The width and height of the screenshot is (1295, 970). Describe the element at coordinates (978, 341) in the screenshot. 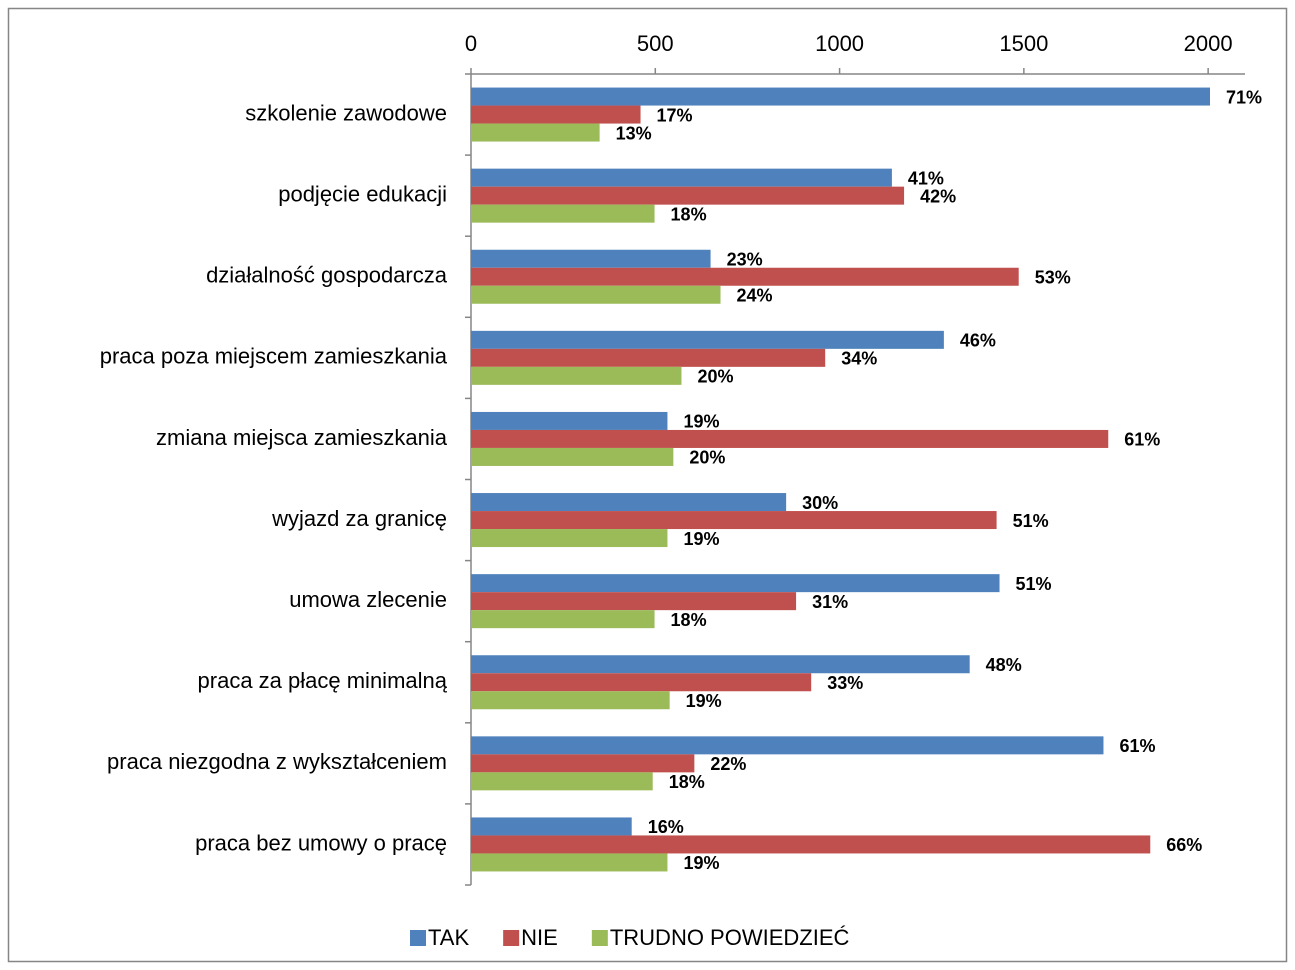

I see `data-label: 46%` at that location.